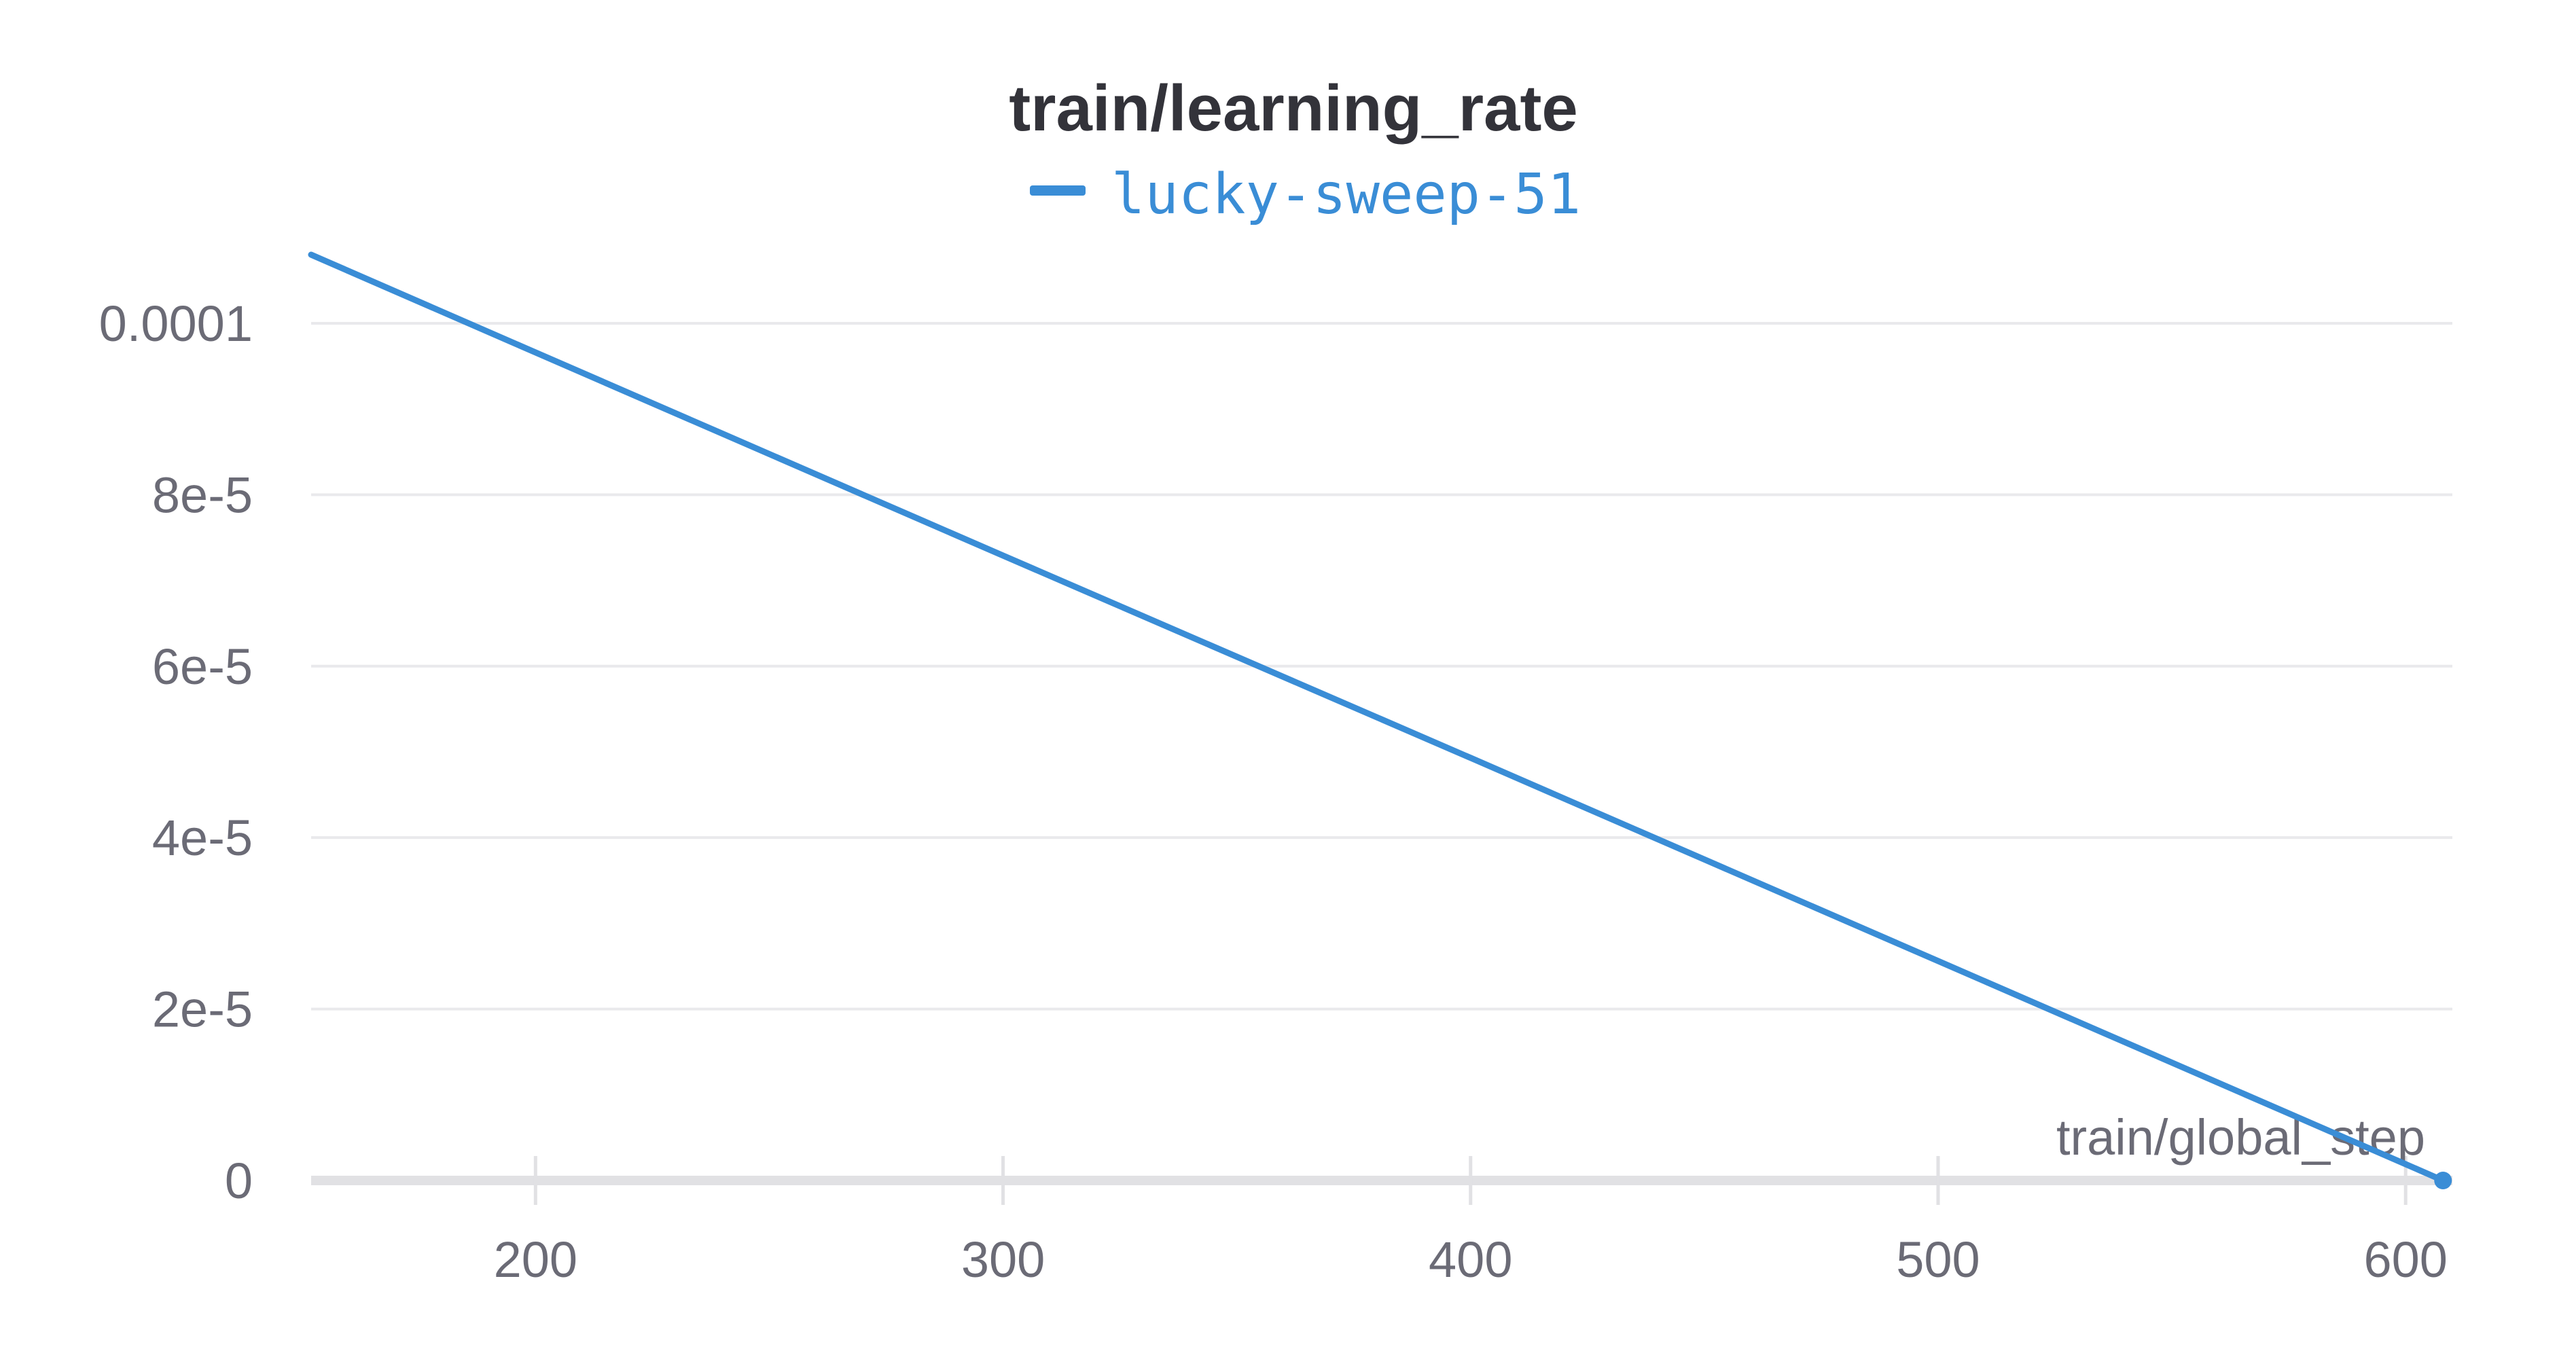  What do you see at coordinates (176, 752) in the screenshot?
I see `y-axis-tick-labels: 0 2e-5 4e-5 6e-5 8e-5 0.0001` at bounding box center [176, 752].